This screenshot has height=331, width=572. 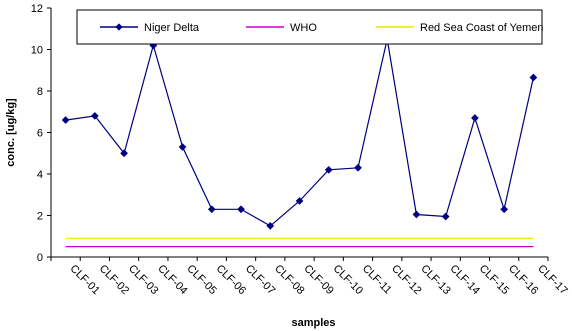 I want to click on y-tick-label: 6, so click(x=40, y=134).